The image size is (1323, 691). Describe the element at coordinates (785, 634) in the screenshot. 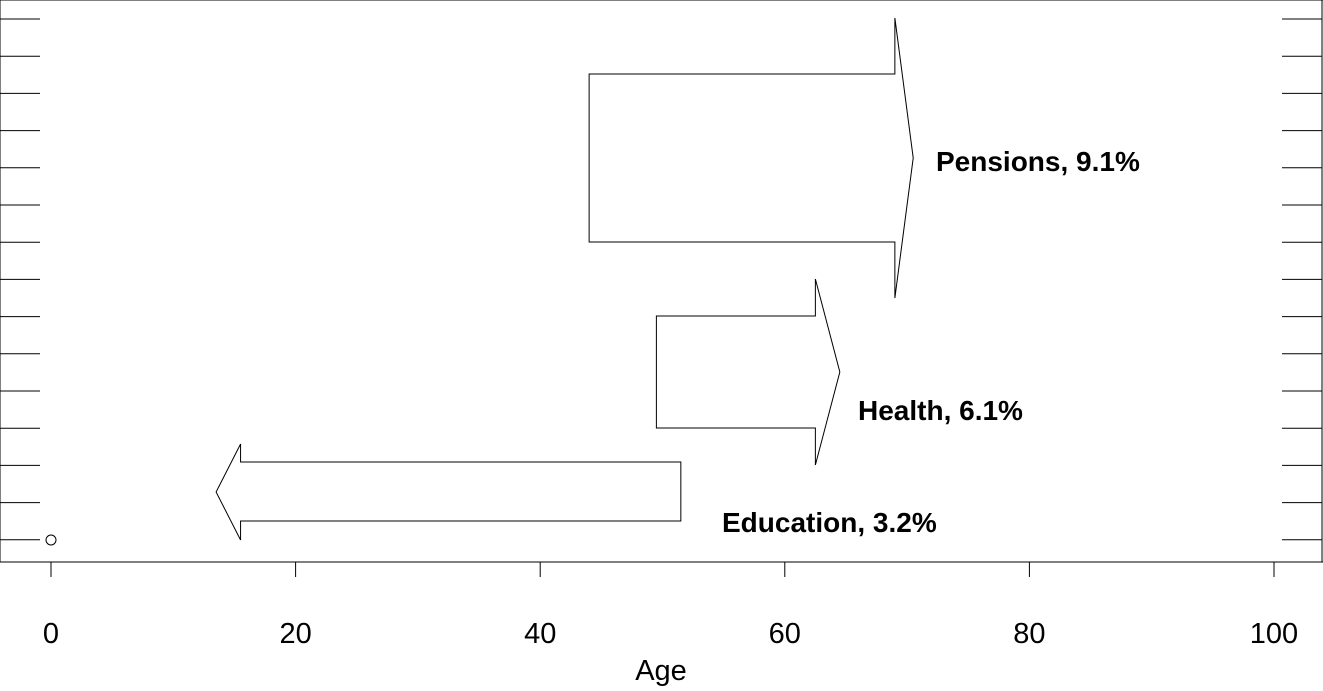

I see `x-tick-label: 60` at that location.